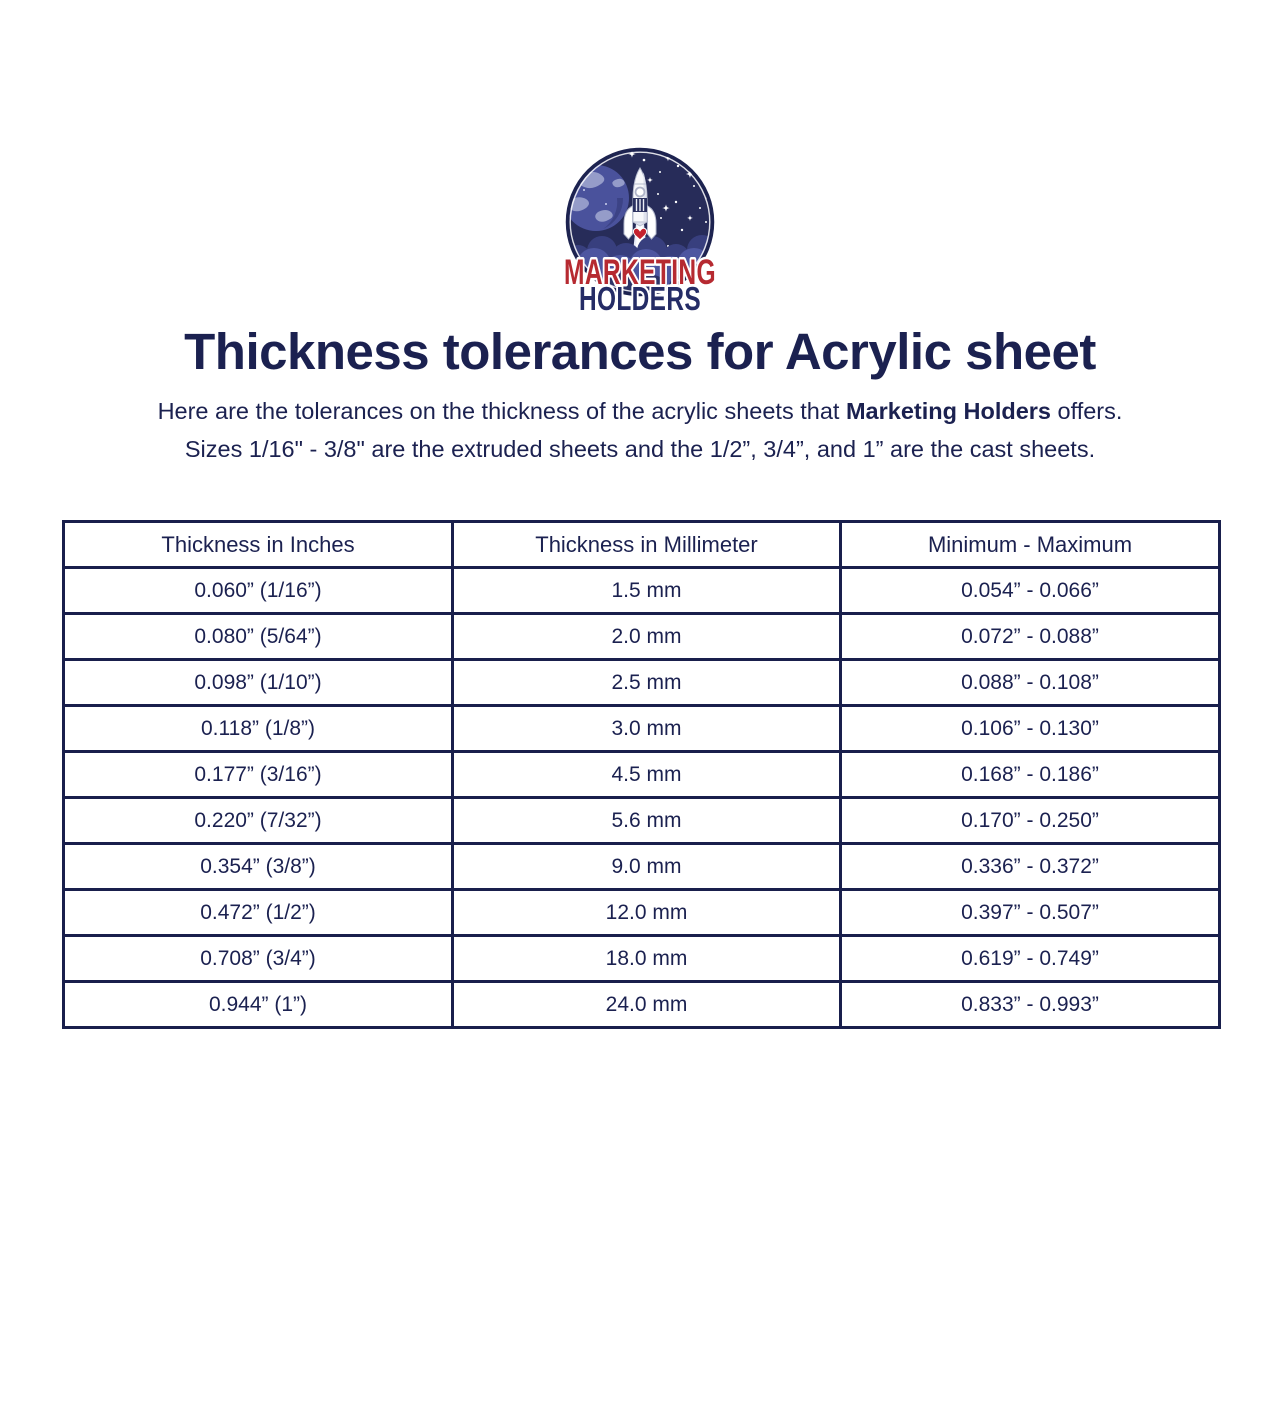  I want to click on table-row: 0.944” (1”) 24.0 mm 0.833” - 0.993”, so click(641, 1004).